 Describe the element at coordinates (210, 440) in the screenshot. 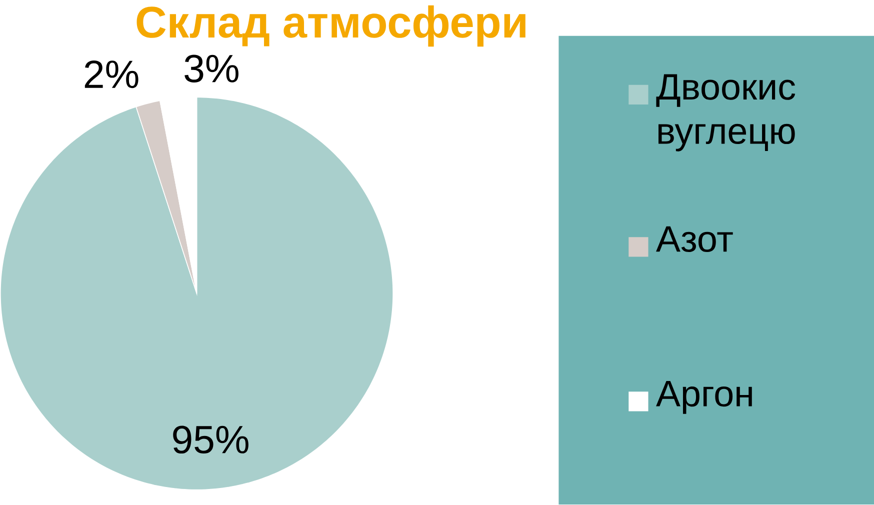

I see `data-label: 95%` at that location.